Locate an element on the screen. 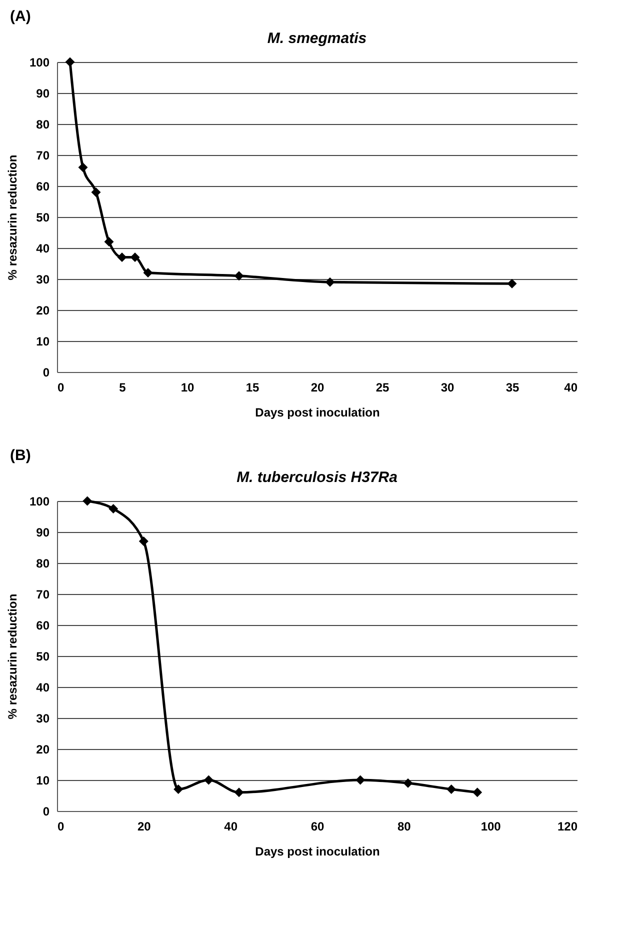 The width and height of the screenshot is (642, 932). x-tick-label: 10 is located at coordinates (187, 387).